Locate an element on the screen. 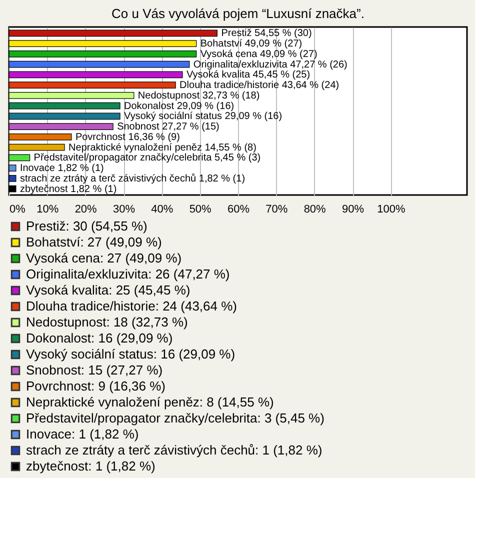 The width and height of the screenshot is (480, 533). x-tick-label: 10% is located at coordinates (47, 210).